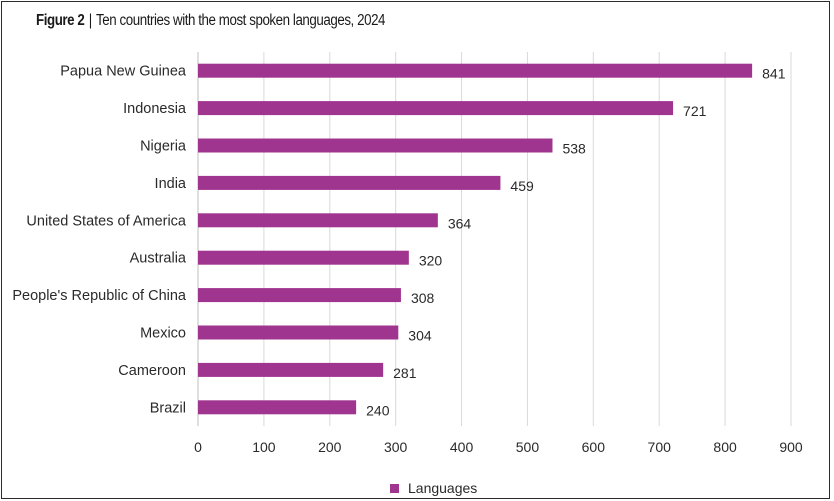 This screenshot has height=501, width=834. I want to click on category-label: Cameroon, so click(152, 371).